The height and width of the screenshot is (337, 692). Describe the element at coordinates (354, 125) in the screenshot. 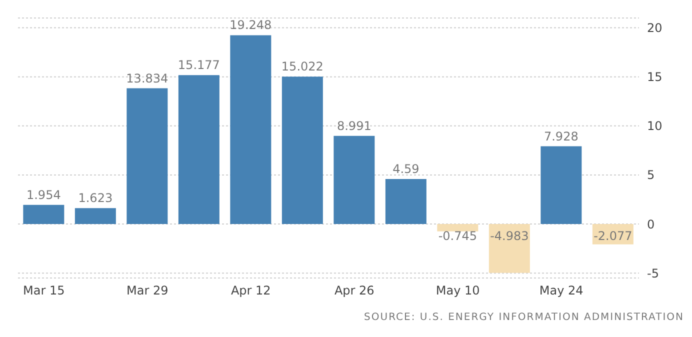

I see `data-label: 8.991` at that location.